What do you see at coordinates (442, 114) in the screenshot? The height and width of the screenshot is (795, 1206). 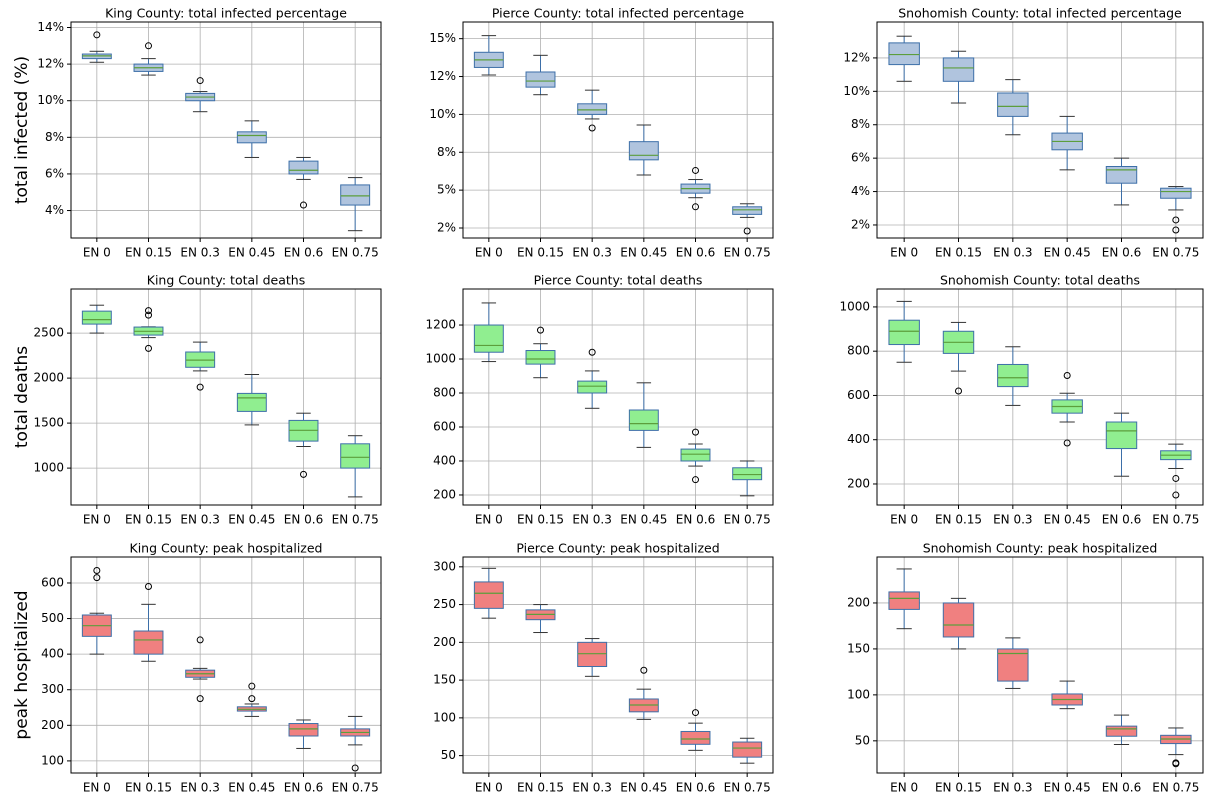 I see `y-tick-label: 10%` at bounding box center [442, 114].